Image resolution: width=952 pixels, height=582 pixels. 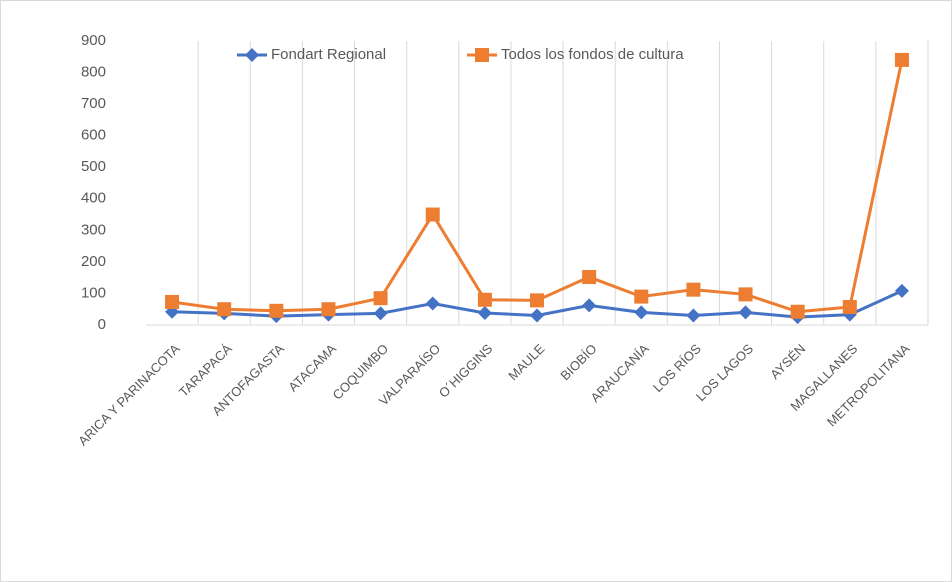 I want to click on y-tick-label: 200, so click(x=93, y=261).